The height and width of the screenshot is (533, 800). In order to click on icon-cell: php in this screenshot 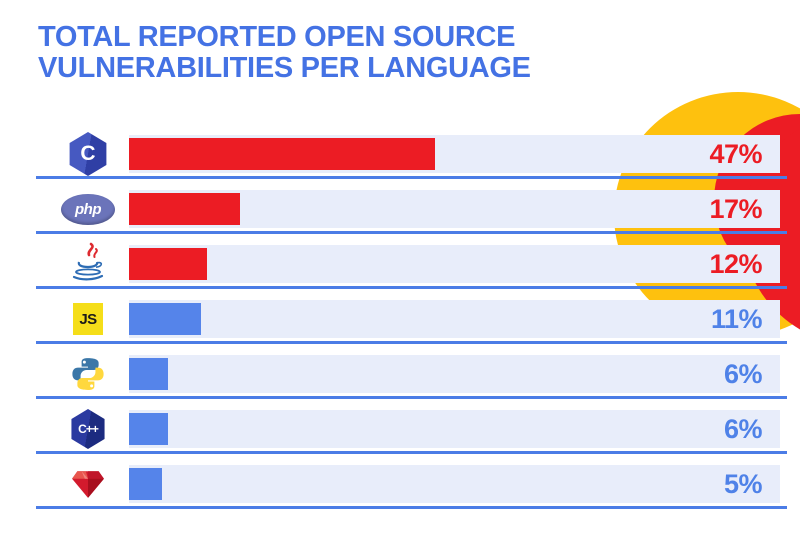, I will do `click(88, 209)`.